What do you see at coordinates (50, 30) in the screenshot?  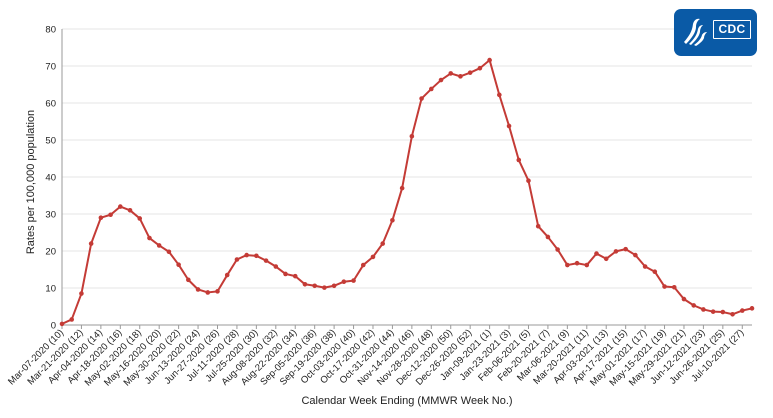 I see `y-tick-label: 80` at bounding box center [50, 30].